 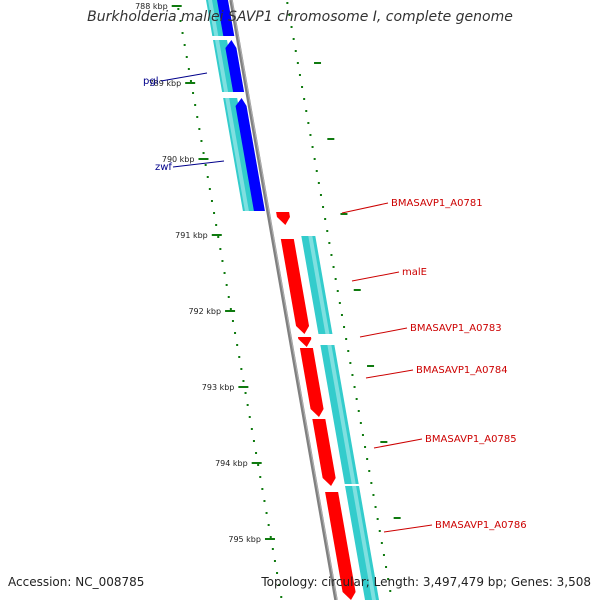 What do you see at coordinates (414, 272) in the screenshot?
I see `gene-label-malE: malE` at bounding box center [414, 272].